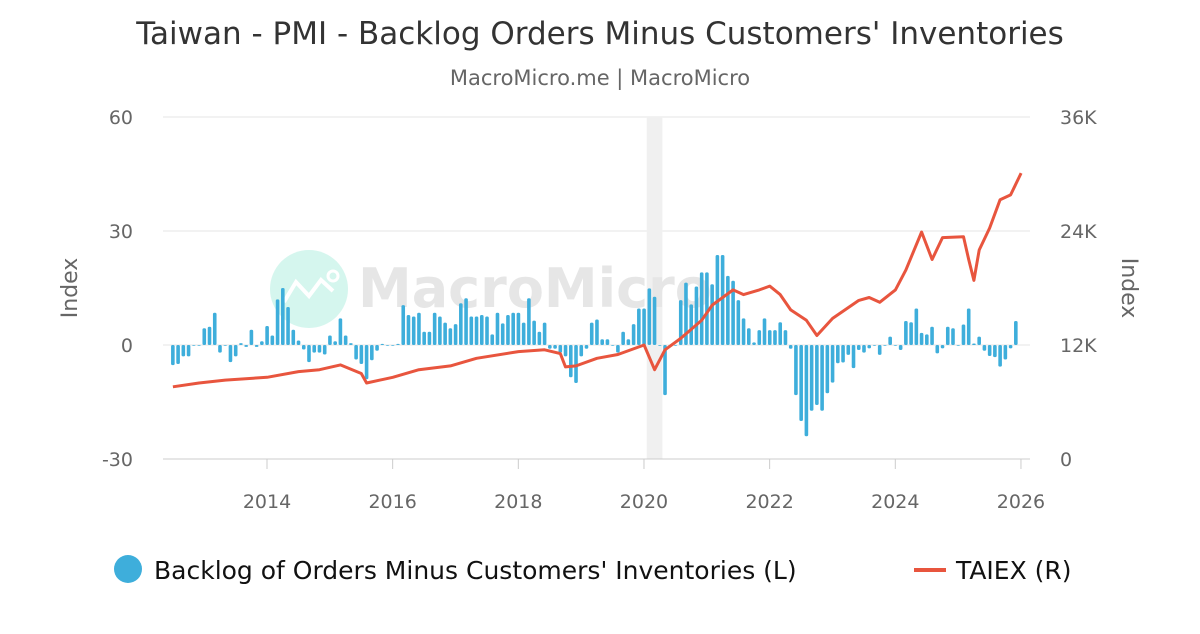 This screenshot has width=1200, height=634. I want to click on legend-item-taiex: TAIEX (R), so click(993, 570).